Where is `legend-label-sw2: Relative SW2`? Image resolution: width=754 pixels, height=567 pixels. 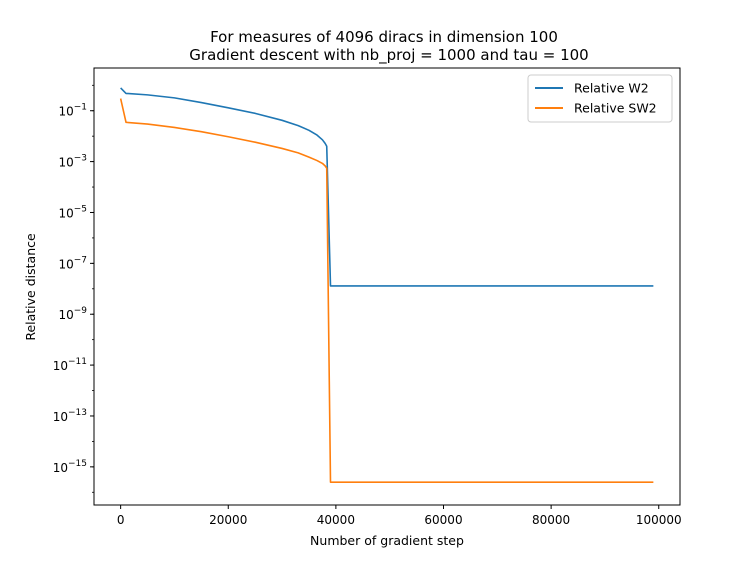
legend-label-sw2: Relative SW2 is located at coordinates (615, 108).